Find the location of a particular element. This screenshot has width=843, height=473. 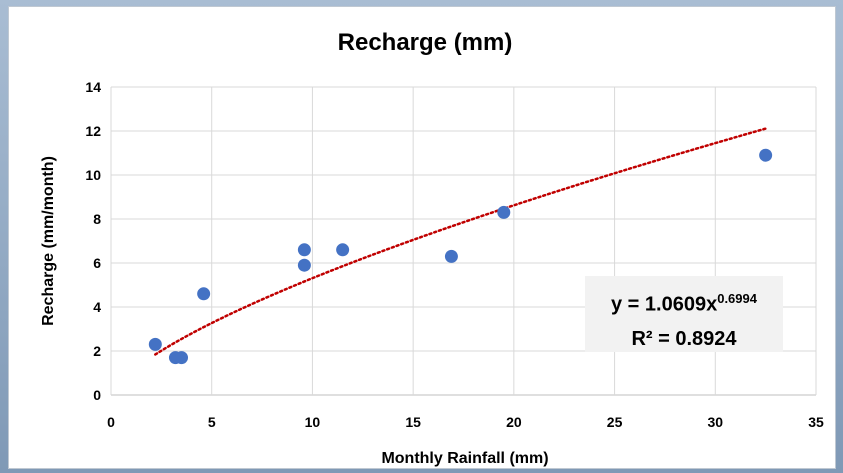

x-axis-title: Monthly Rainfall (mm) is located at coordinates (464, 458).